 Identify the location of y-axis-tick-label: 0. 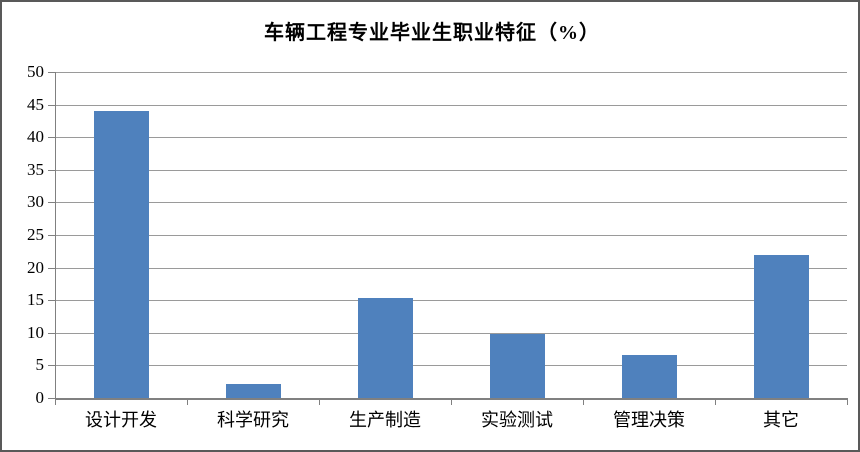
(40, 397).